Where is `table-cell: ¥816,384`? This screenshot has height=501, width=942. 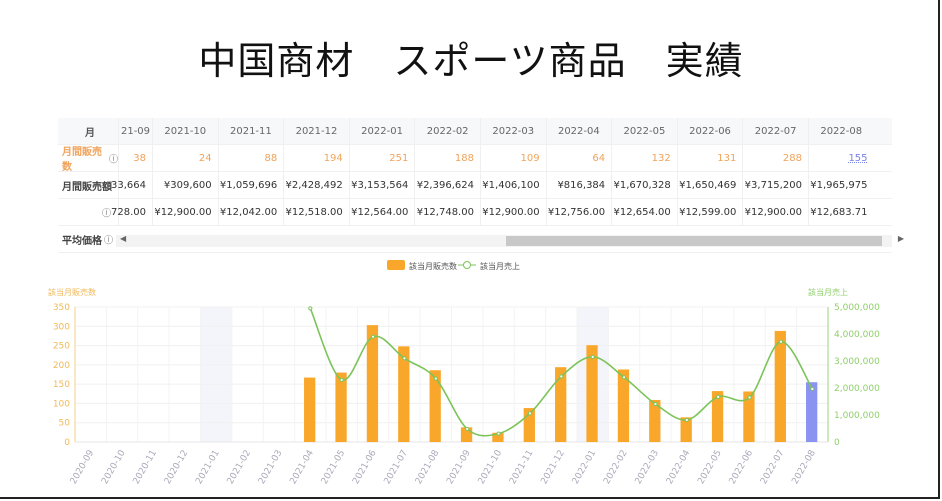
table-cell: ¥816,384 is located at coordinates (578, 185).